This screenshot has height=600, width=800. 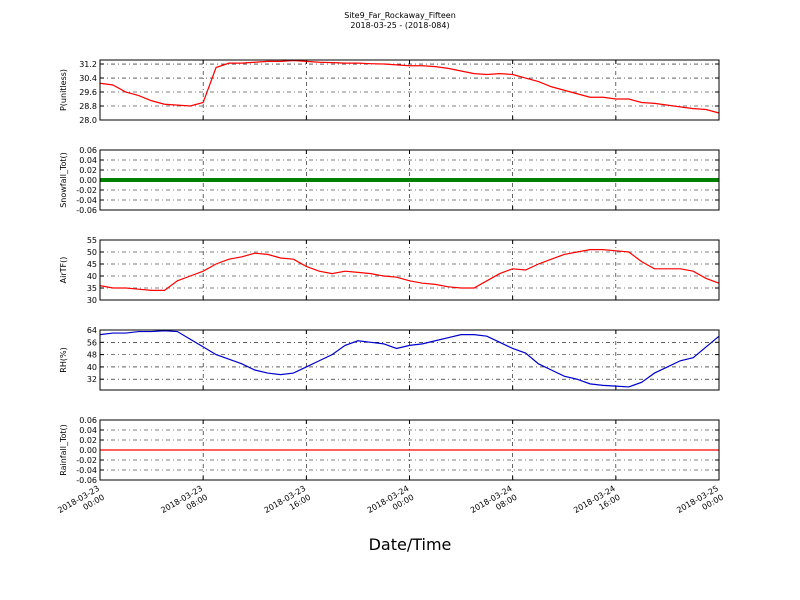 What do you see at coordinates (88, 64) in the screenshot?
I see `y-tick-label: 31.2` at bounding box center [88, 64].